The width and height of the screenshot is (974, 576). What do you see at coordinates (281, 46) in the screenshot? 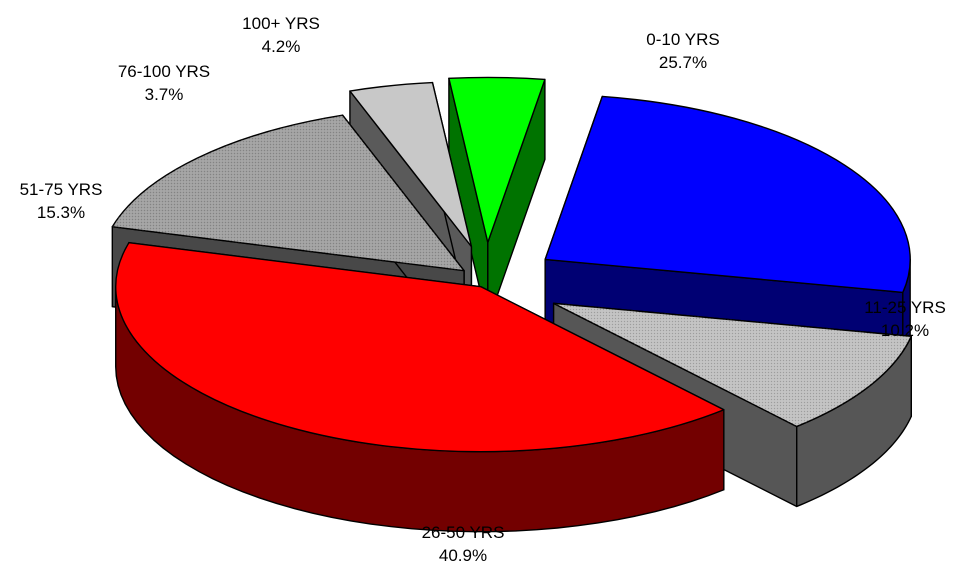
I see `slice-value-100-plus: 4.2%` at bounding box center [281, 46].